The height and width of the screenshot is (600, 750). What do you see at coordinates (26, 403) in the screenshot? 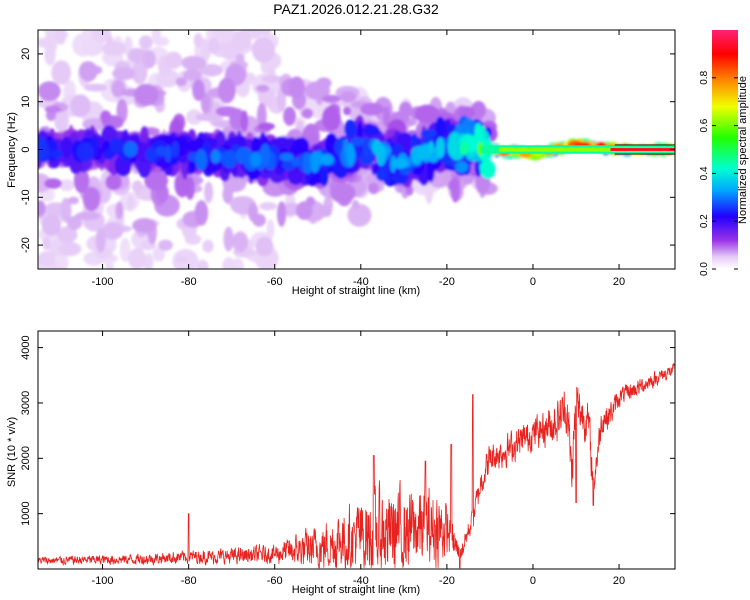
I see `y-tick-label: 3000` at bounding box center [26, 403].